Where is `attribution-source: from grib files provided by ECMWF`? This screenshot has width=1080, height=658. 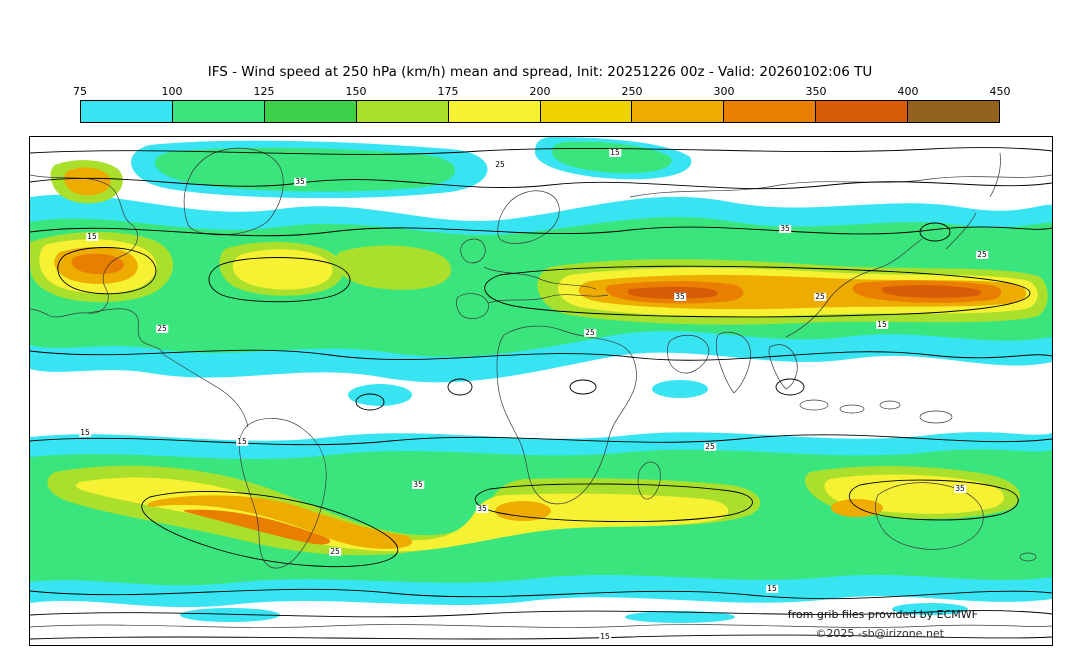
attribution-source: from grib files provided by ECMWF is located at coordinates (882, 614).